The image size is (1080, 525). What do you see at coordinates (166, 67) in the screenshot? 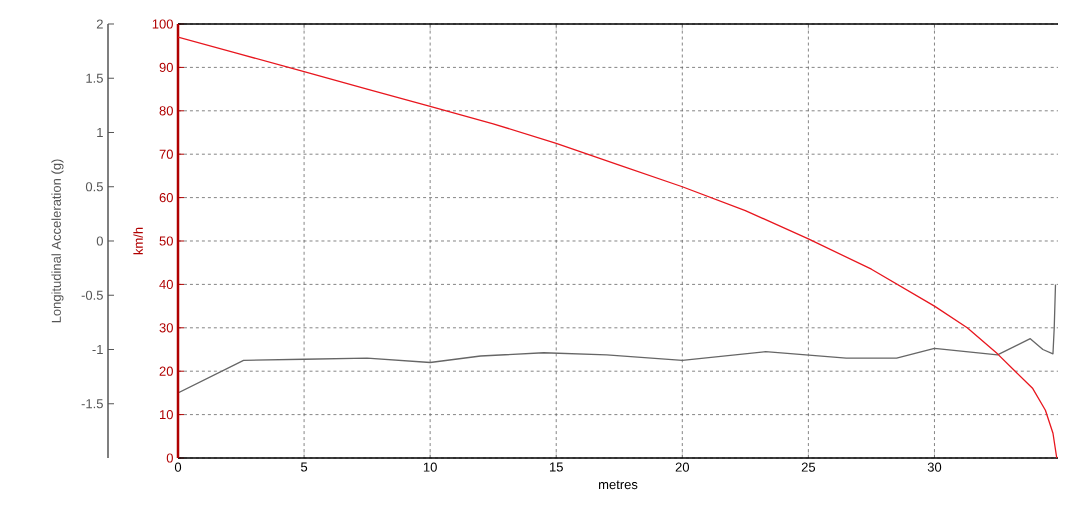
I see `y-tick-label: 90` at bounding box center [166, 67].